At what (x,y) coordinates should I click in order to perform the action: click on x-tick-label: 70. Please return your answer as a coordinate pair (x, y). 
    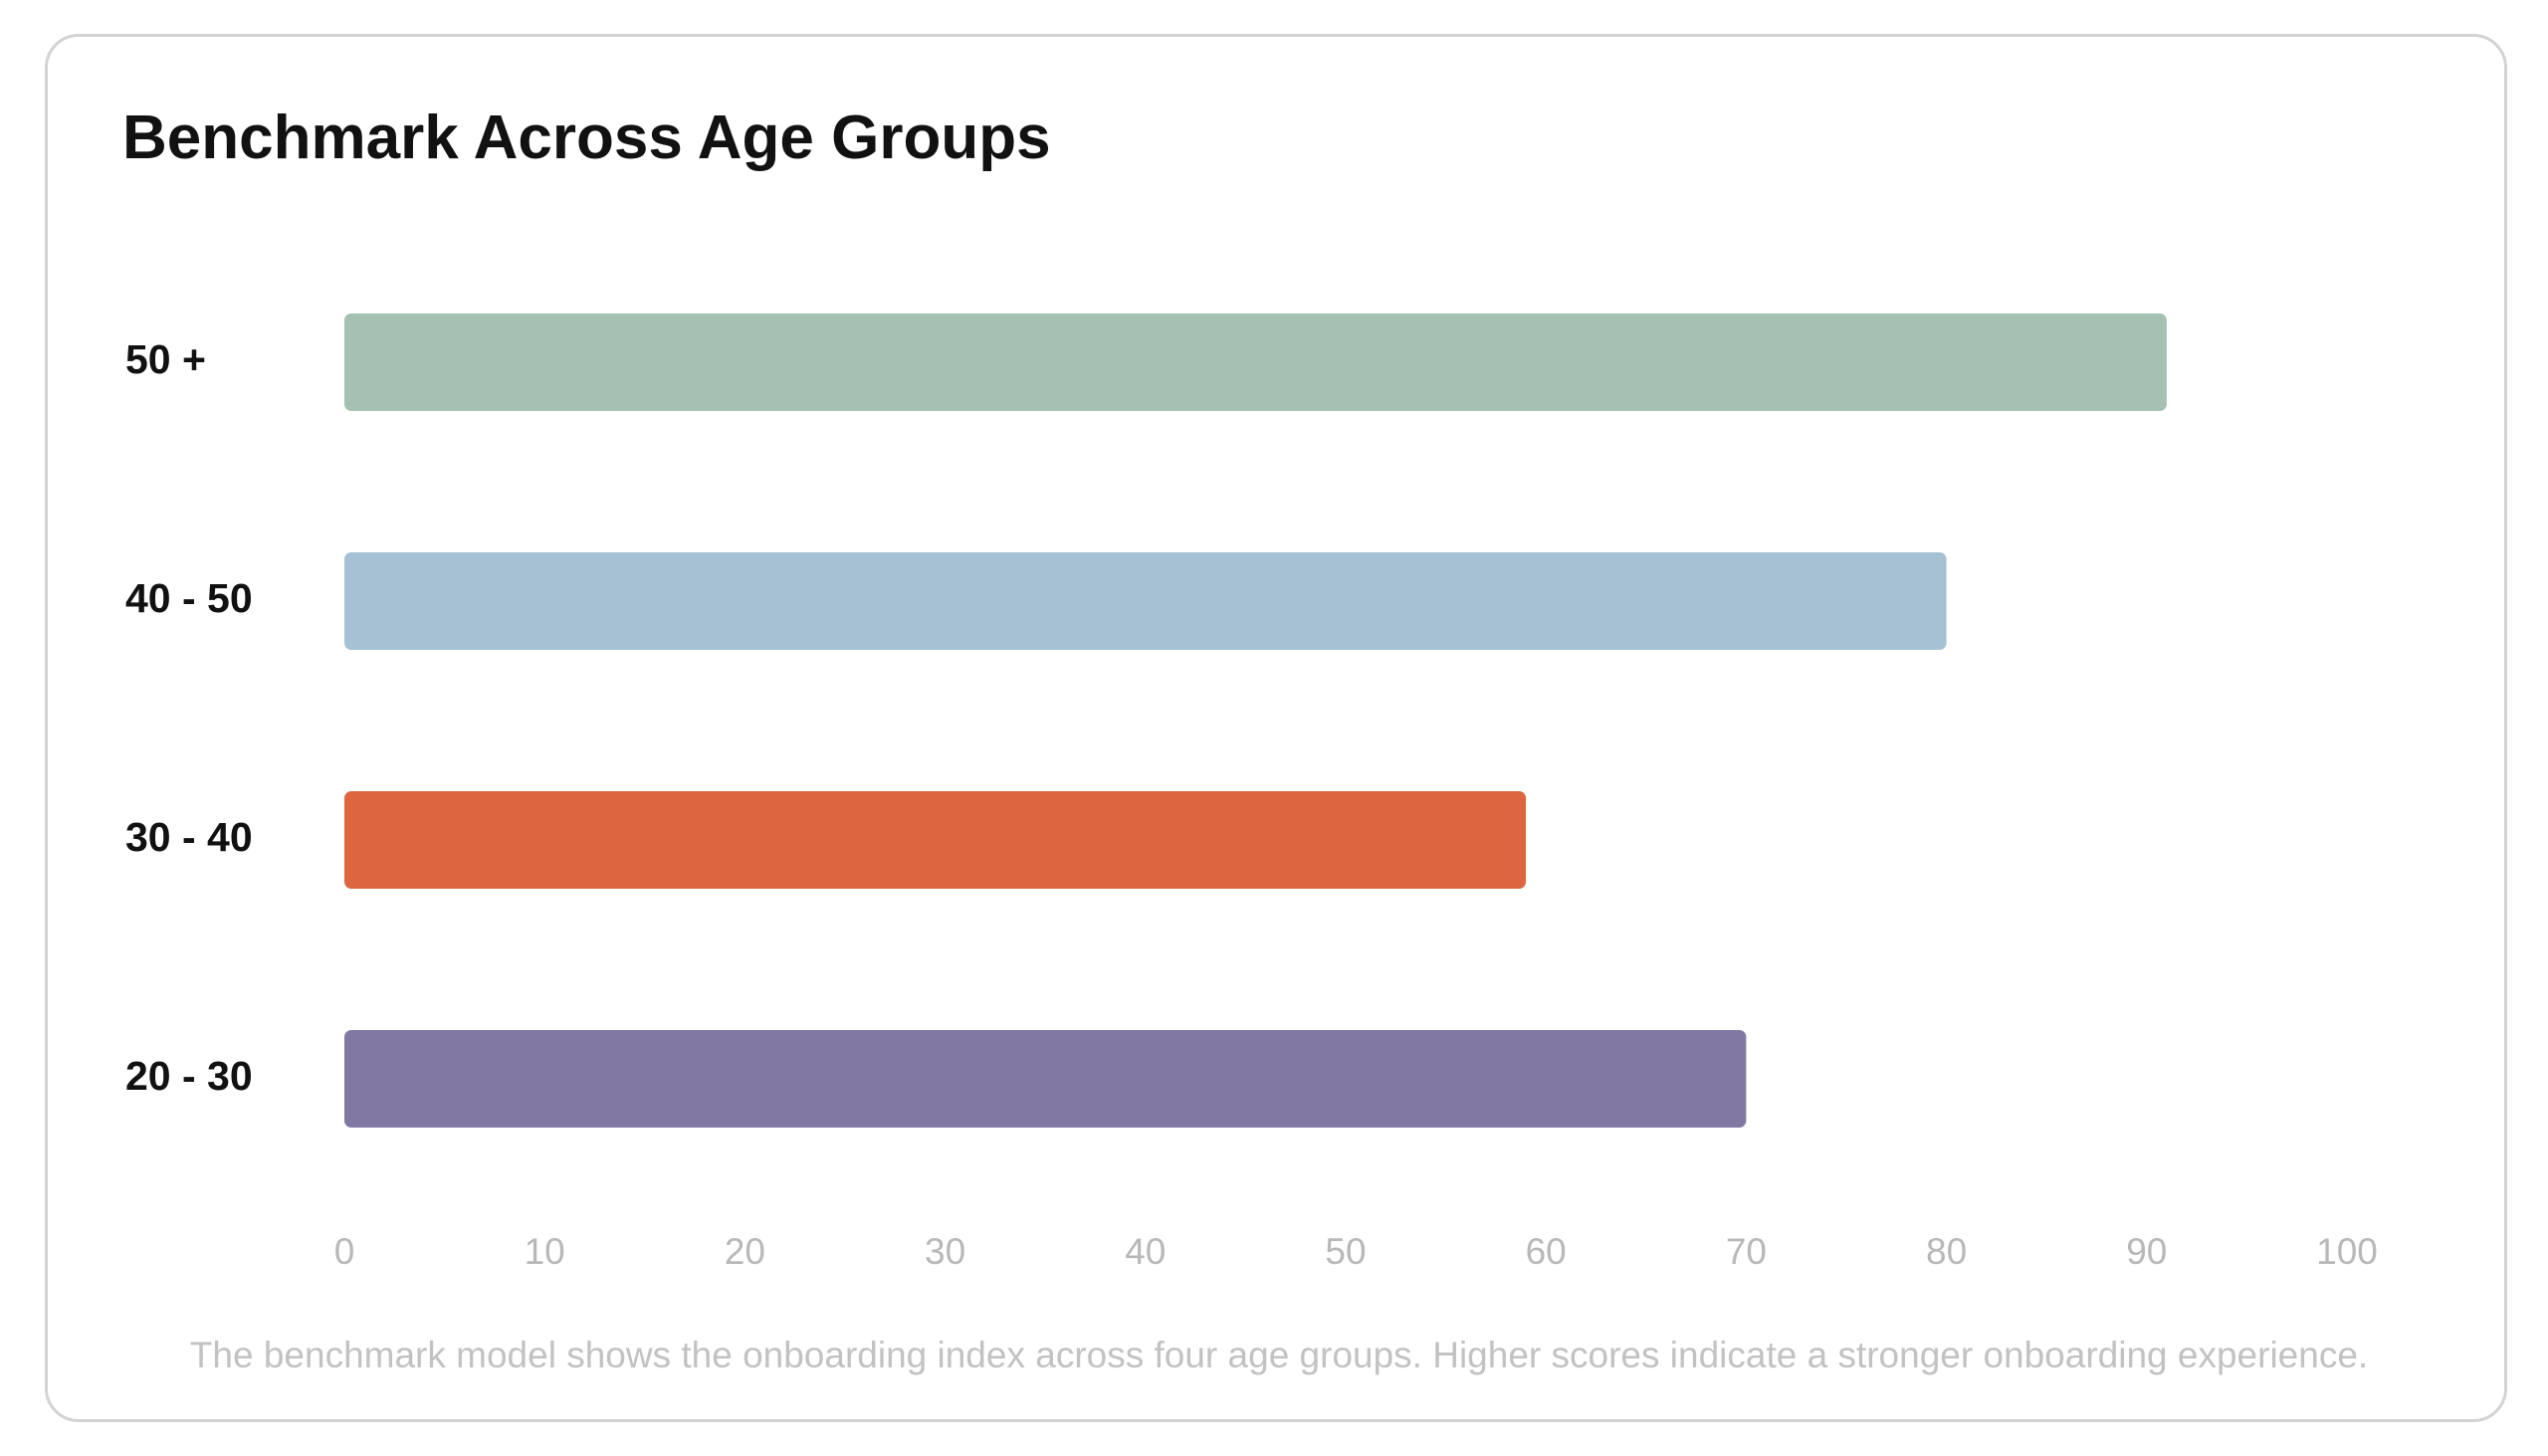
    Looking at the image, I should click on (1746, 1251).